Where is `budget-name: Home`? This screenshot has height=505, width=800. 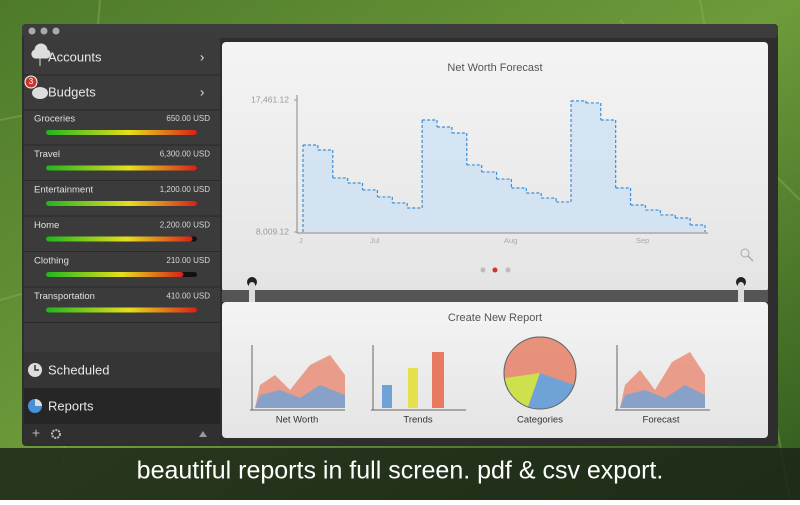
budget-name: Home is located at coordinates (46, 225).